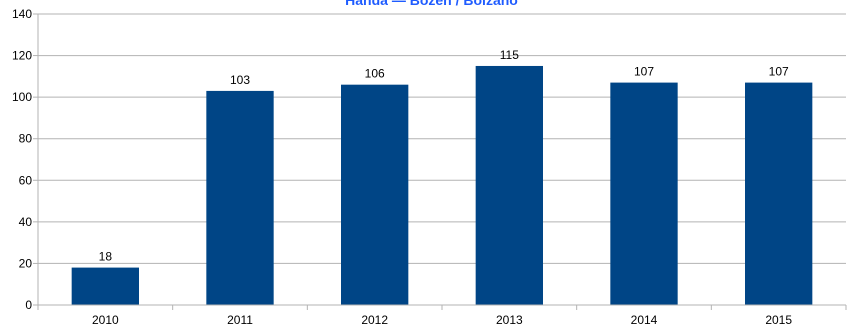  Describe the element at coordinates (26, 180) in the screenshot. I see `y-tick-label: 60` at that location.